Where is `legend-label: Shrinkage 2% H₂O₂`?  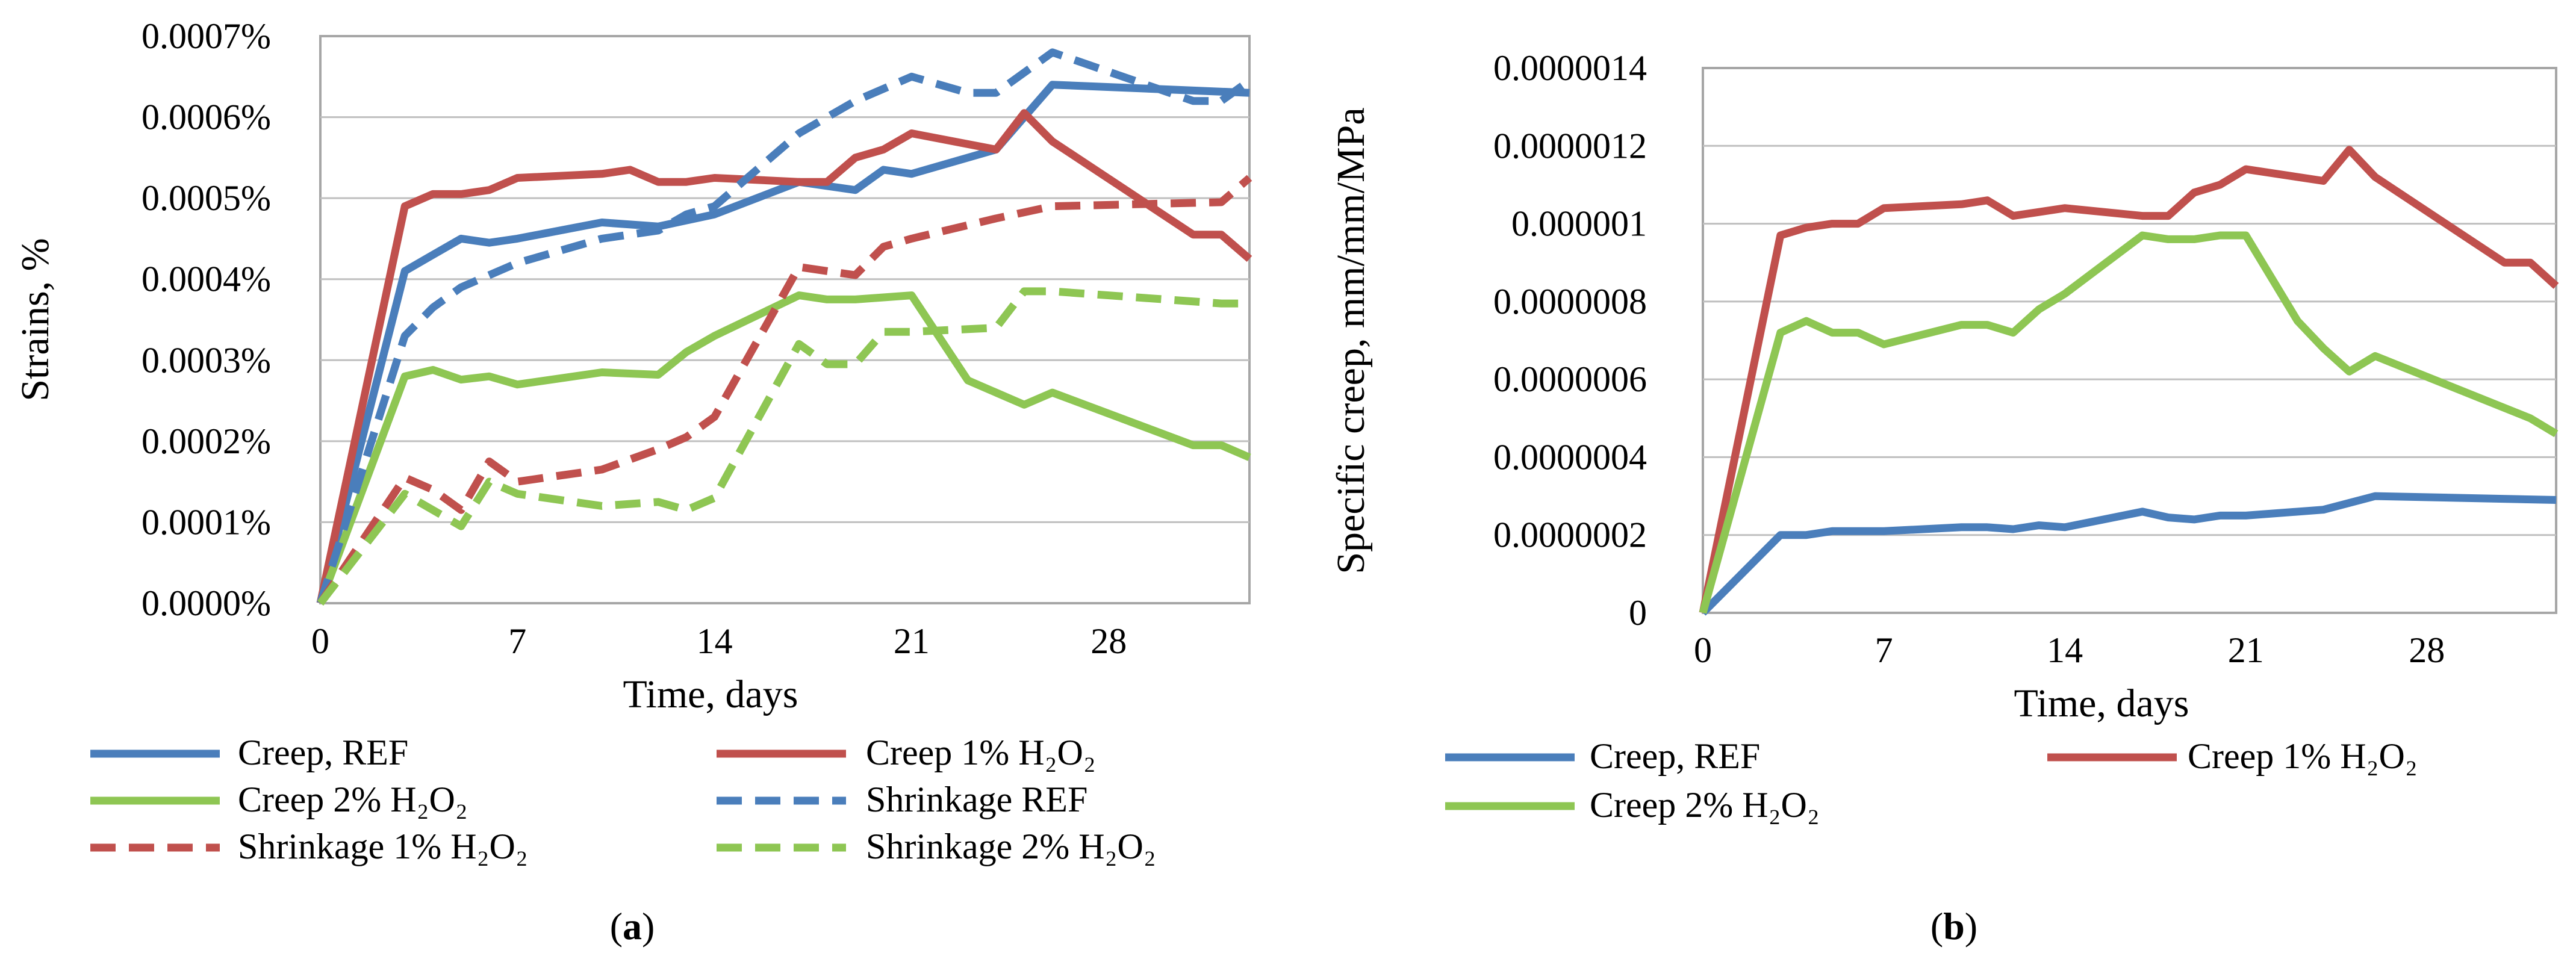
legend-label: Shrinkage 2% H₂O₂ is located at coordinates (1011, 846).